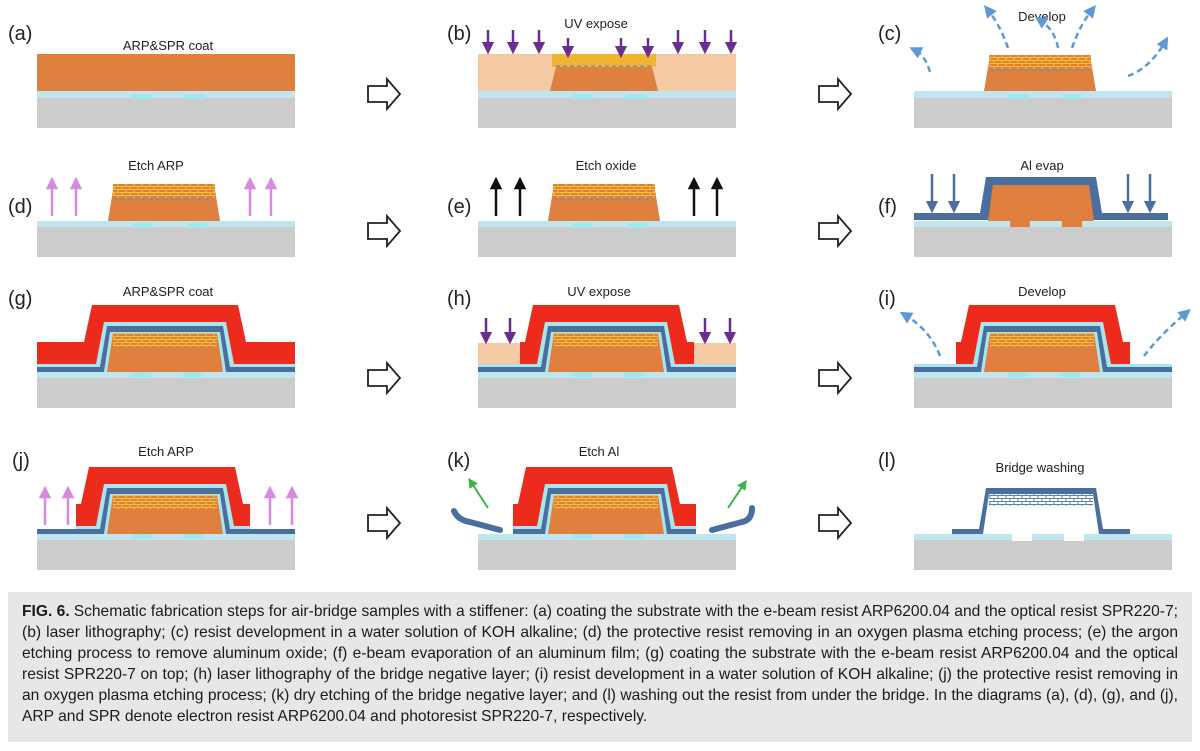  I want to click on panel-b: (b) UV expose, so click(592, 72).